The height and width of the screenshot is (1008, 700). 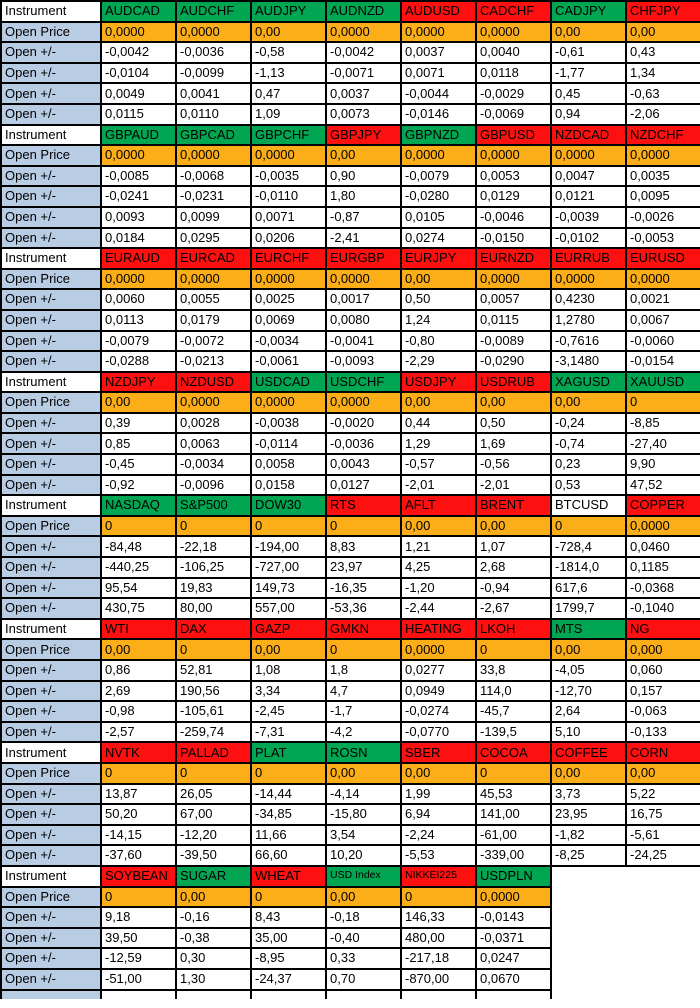 What do you see at coordinates (662, 423) in the screenshot?
I see `delta-value-cell: -8,85` at bounding box center [662, 423].